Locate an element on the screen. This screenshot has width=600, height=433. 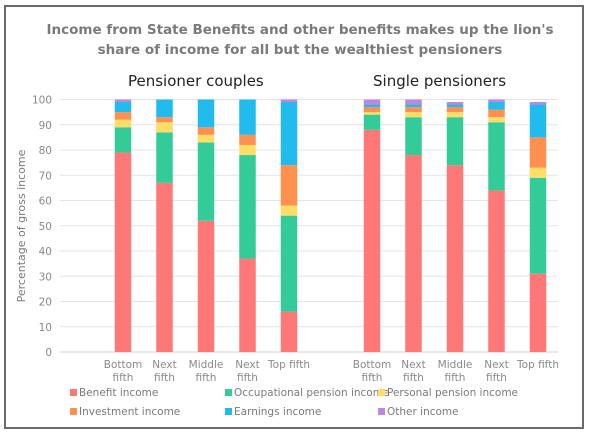
y-tick-label: 40 is located at coordinates (45, 252).